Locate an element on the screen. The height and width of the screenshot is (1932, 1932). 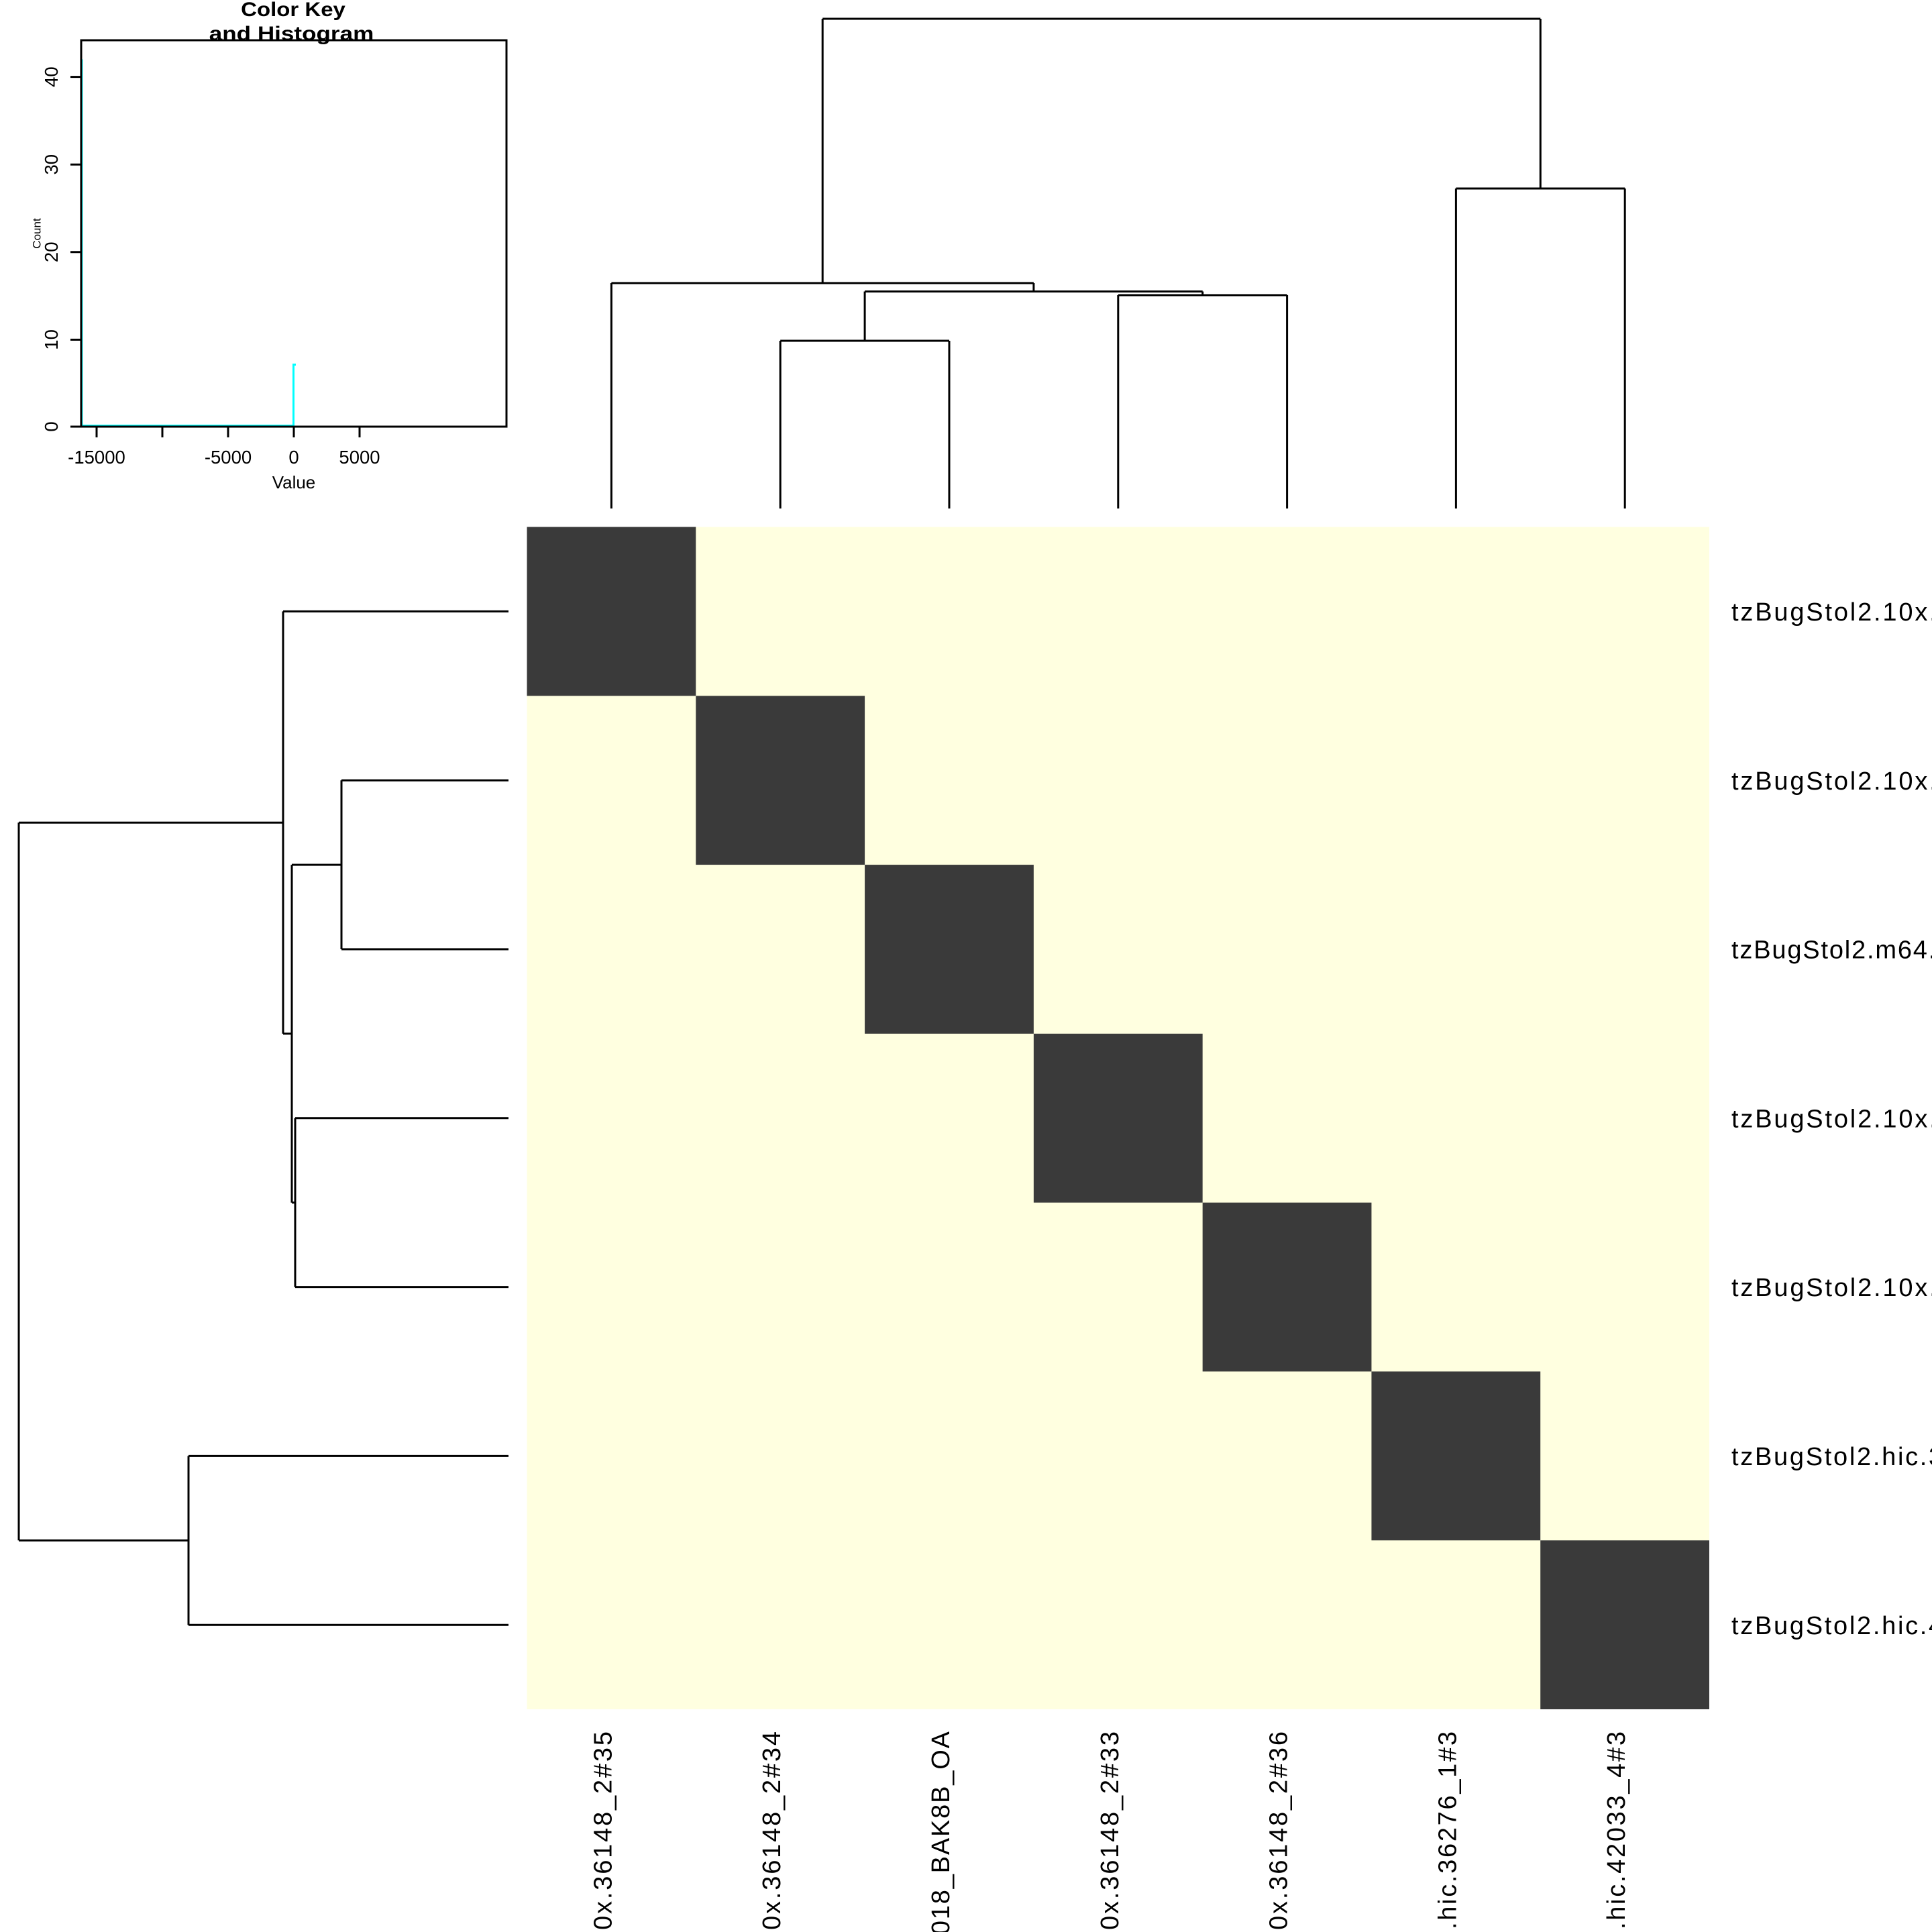
svg-text: 30 is located at coordinates (51, 164).